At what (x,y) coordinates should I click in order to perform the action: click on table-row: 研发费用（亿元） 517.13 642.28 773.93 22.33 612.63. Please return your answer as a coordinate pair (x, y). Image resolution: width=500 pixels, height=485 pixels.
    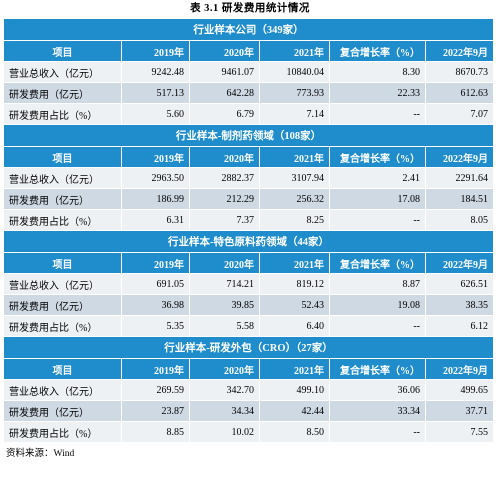
    Looking at the image, I should click on (249, 93).